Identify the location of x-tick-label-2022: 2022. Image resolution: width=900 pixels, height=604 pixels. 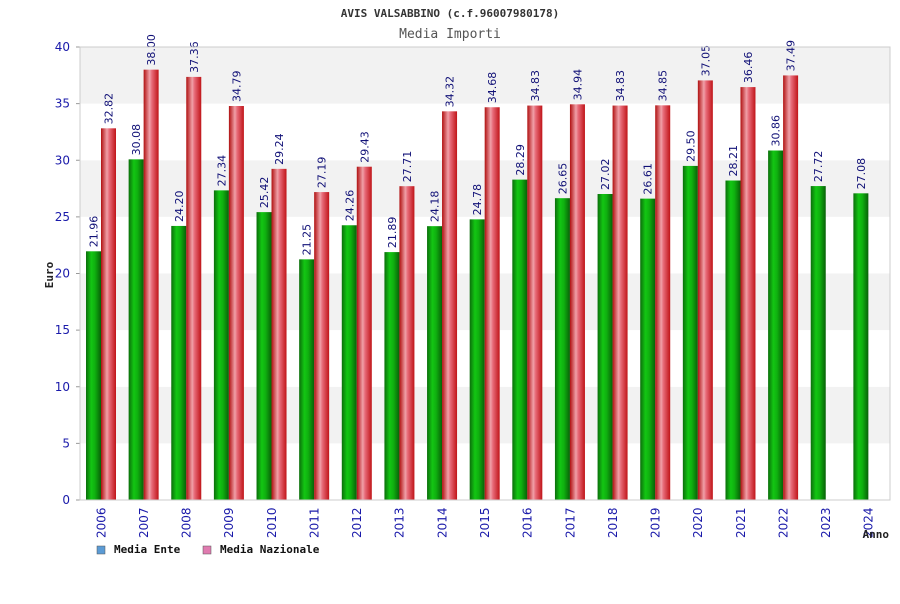
(783, 522).